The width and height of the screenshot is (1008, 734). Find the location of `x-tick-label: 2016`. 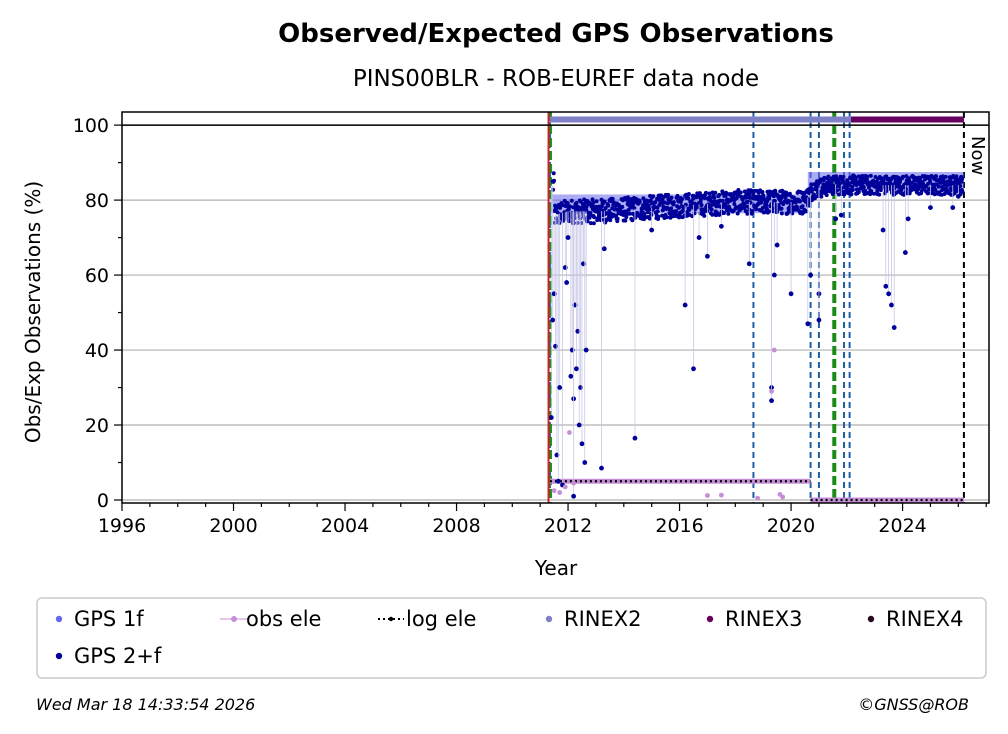

x-tick-label: 2016 is located at coordinates (679, 526).